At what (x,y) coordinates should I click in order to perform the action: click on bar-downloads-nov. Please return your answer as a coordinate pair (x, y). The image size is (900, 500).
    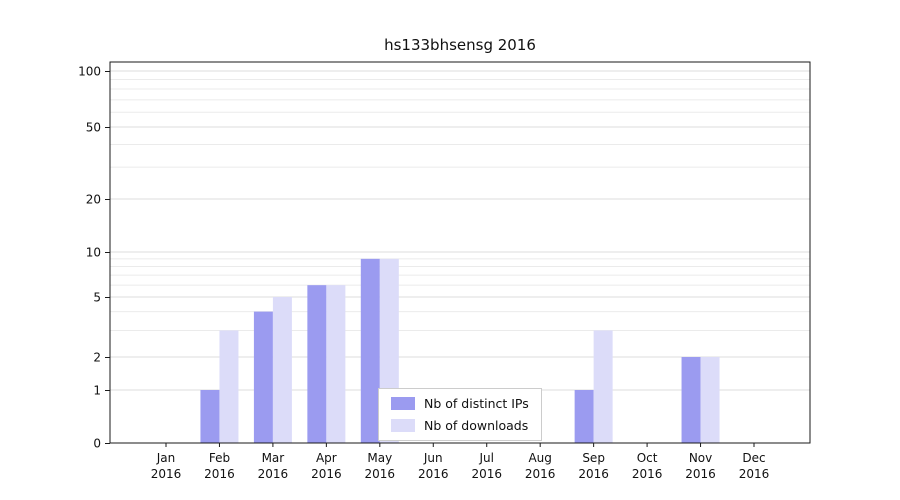
    Looking at the image, I should click on (710, 400).